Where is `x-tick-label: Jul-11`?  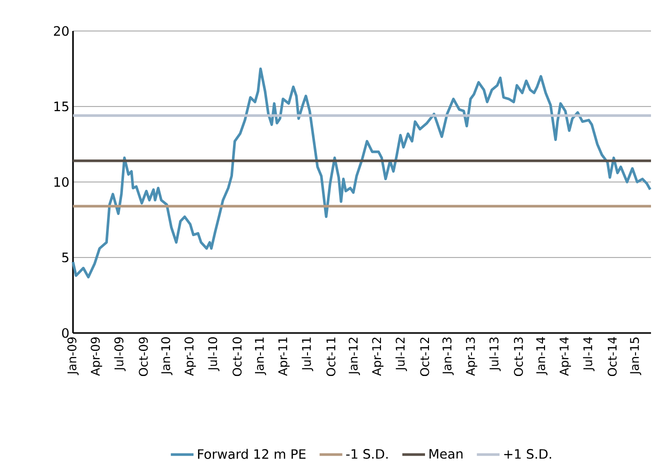
x-tick-label: Jul-11 is located at coordinates (308, 354).